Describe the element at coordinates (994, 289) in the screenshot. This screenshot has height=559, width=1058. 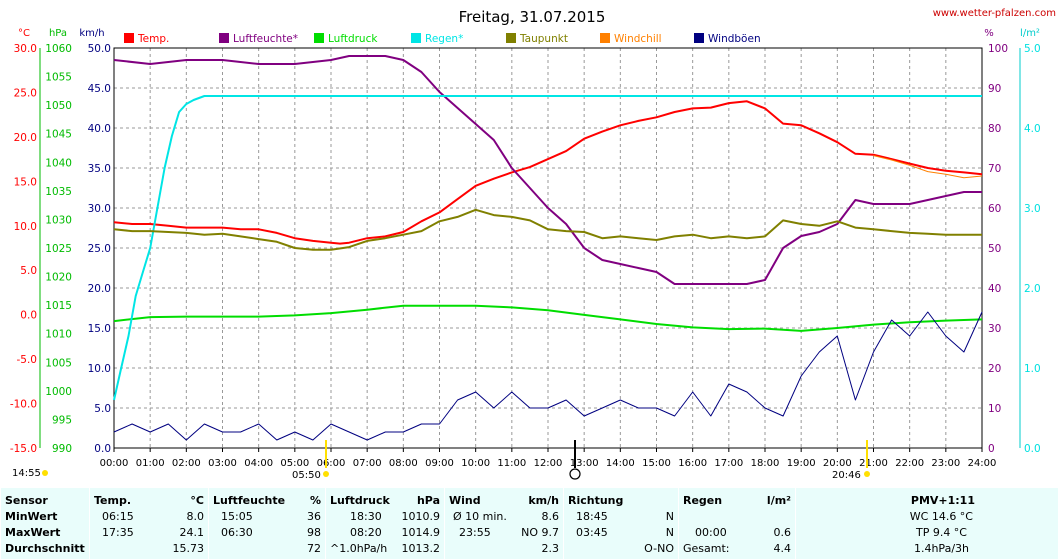
I see `humidity-tick-label: 40` at that location.